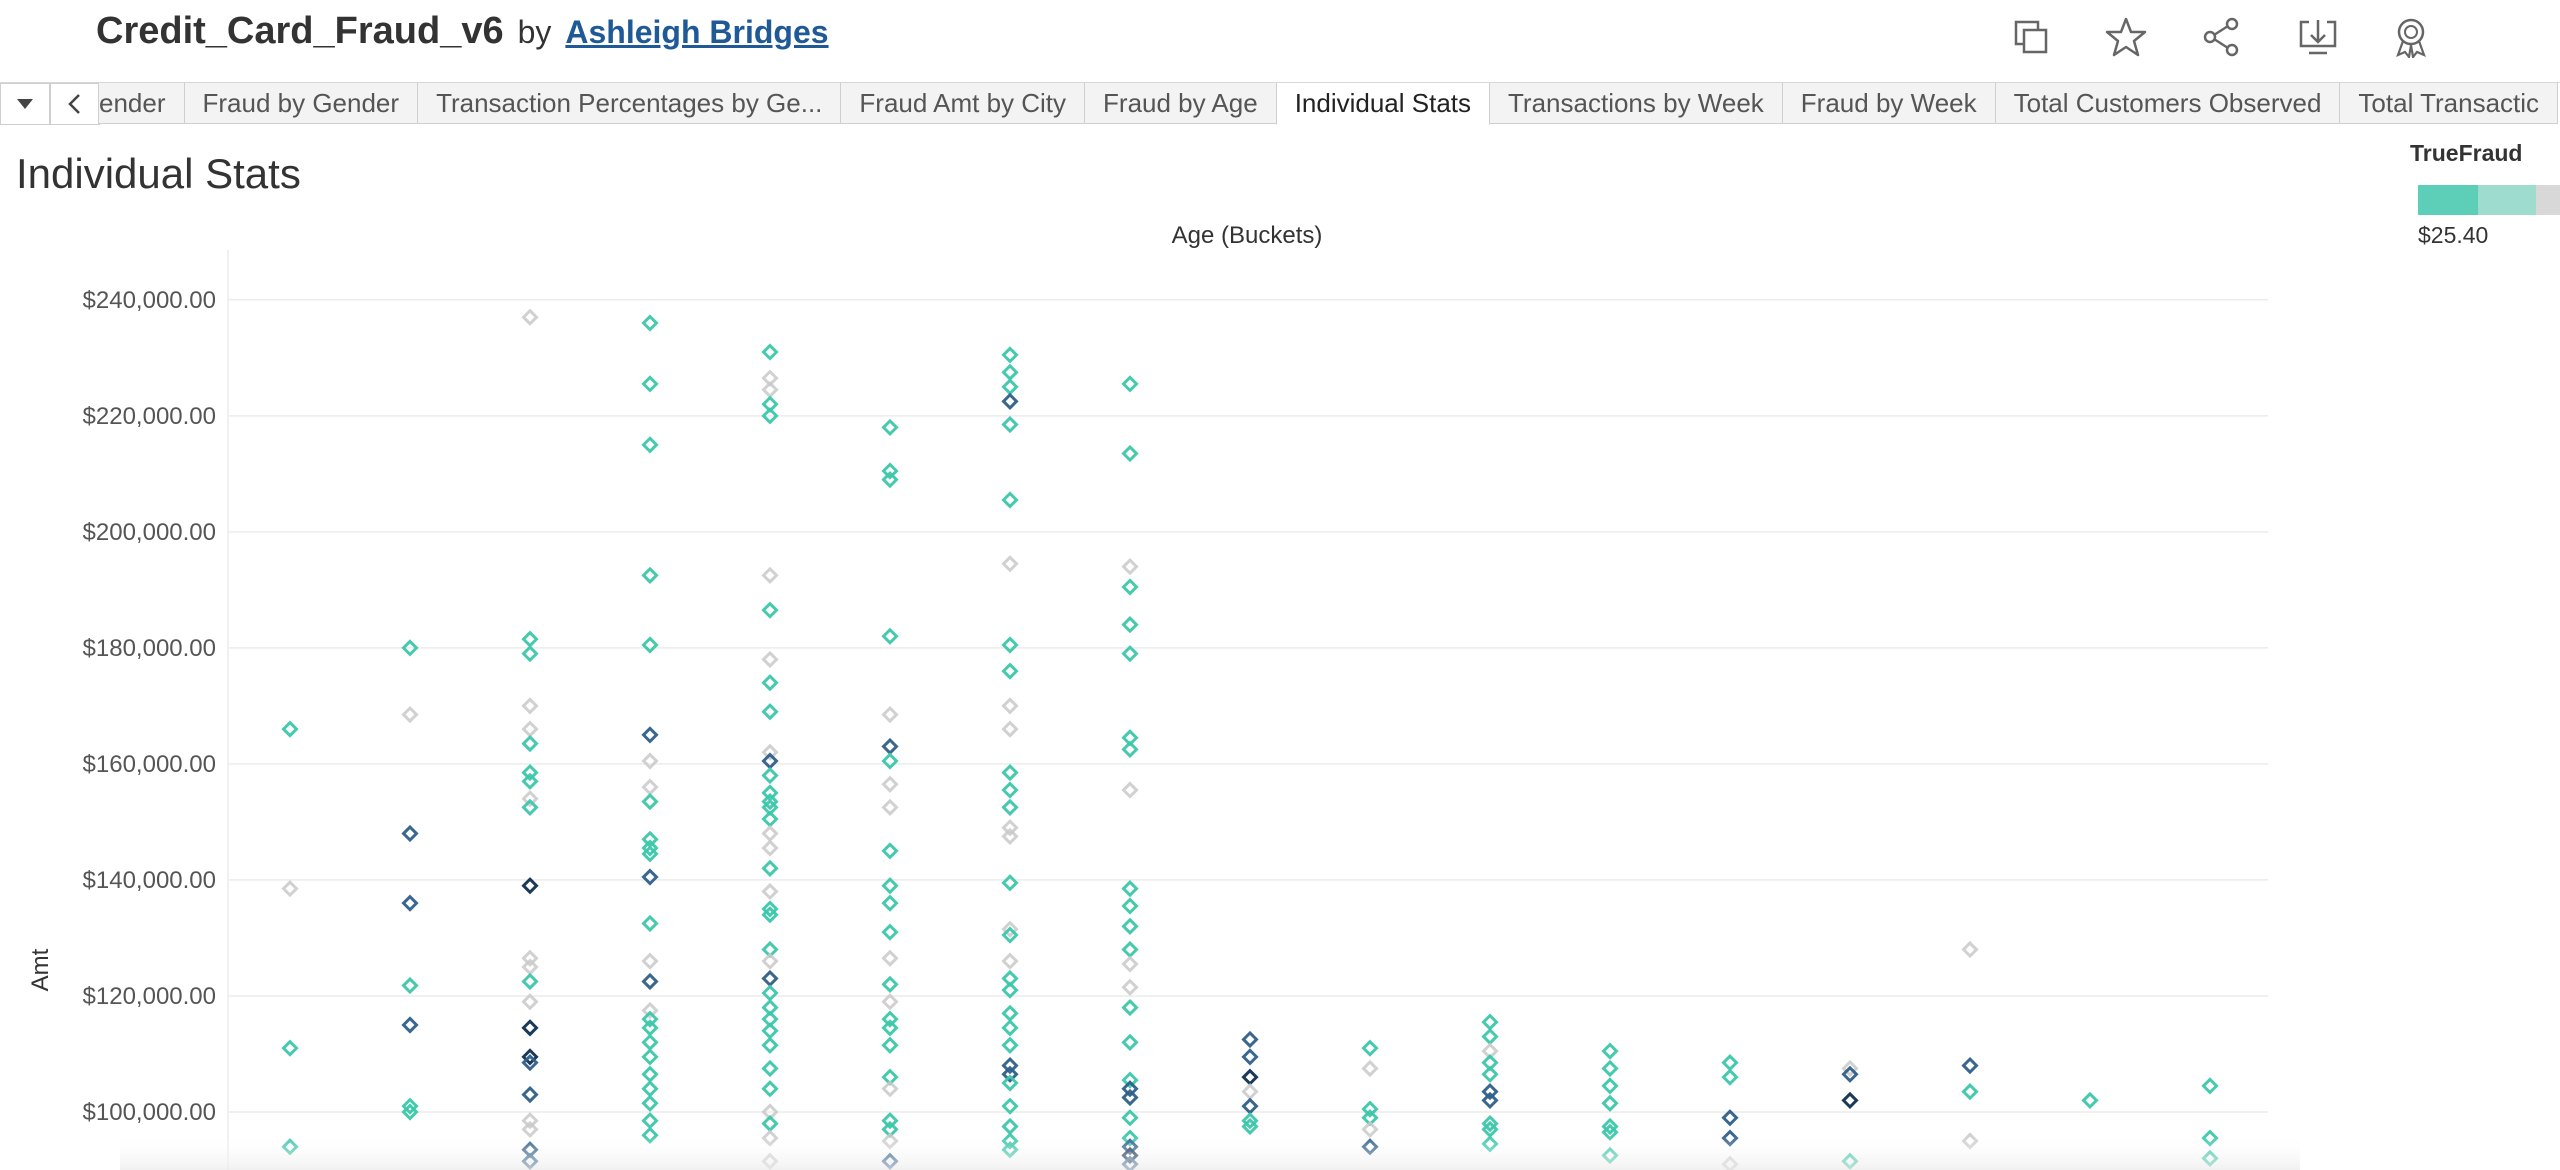  I want to click on favorite-star-icon, so click(2126, 37).